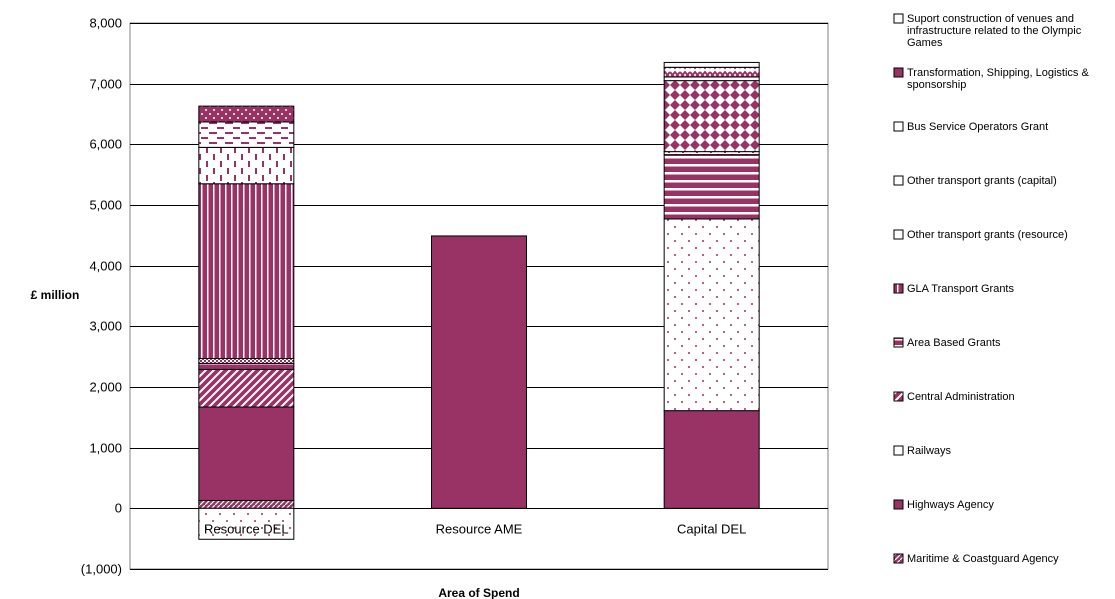  I want to click on legend-entry: Area Based Grants, so click(947, 343).